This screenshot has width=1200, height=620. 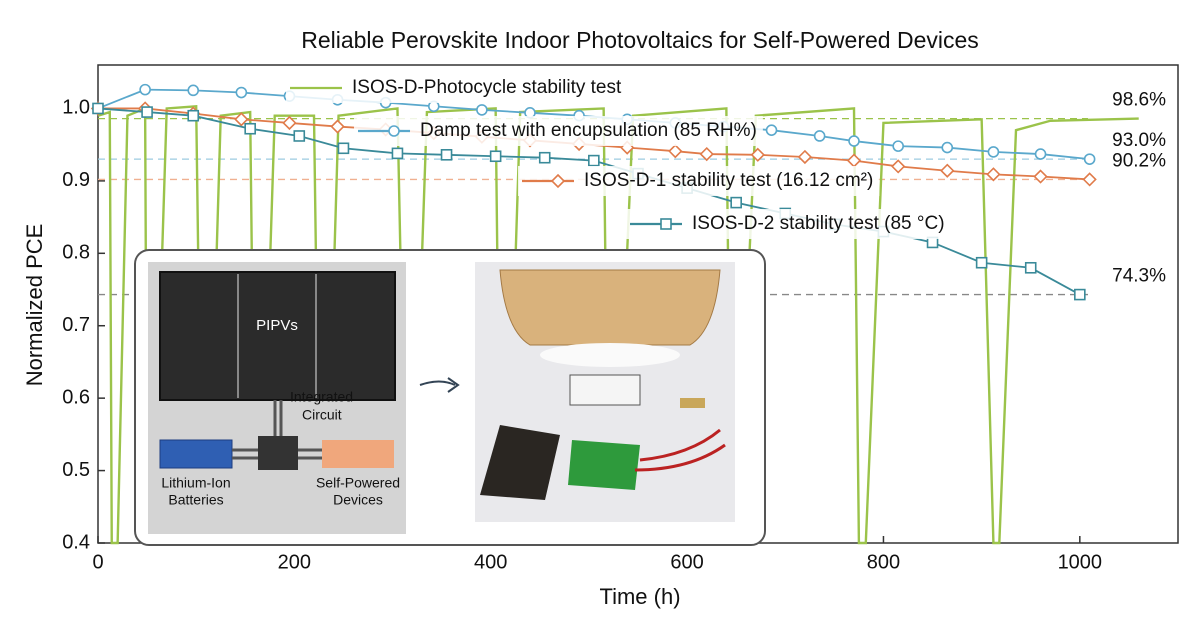 I want to click on legend-label: ISOS-D-Photocycle stability test, so click(x=487, y=87).